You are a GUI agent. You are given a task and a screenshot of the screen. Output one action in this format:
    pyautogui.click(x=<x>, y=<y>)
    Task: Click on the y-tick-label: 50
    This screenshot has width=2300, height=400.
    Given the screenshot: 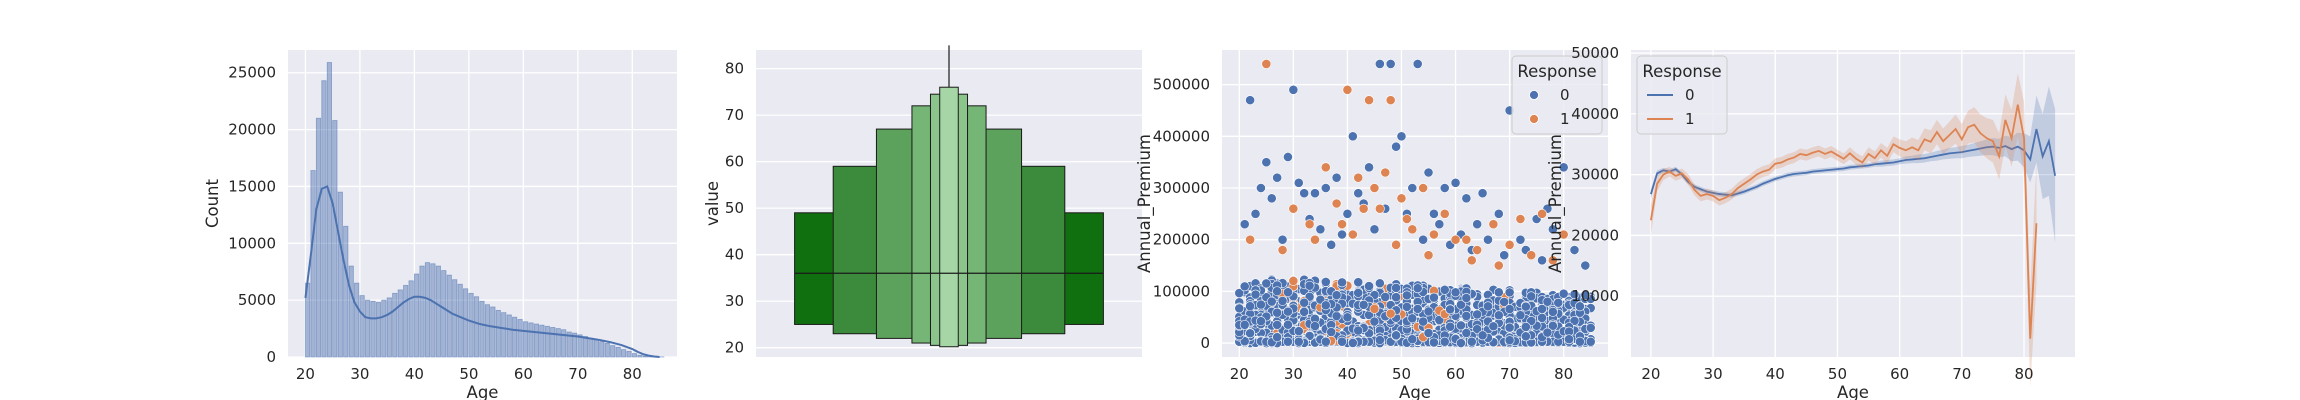 What is the action you would take?
    pyautogui.click(x=734, y=208)
    